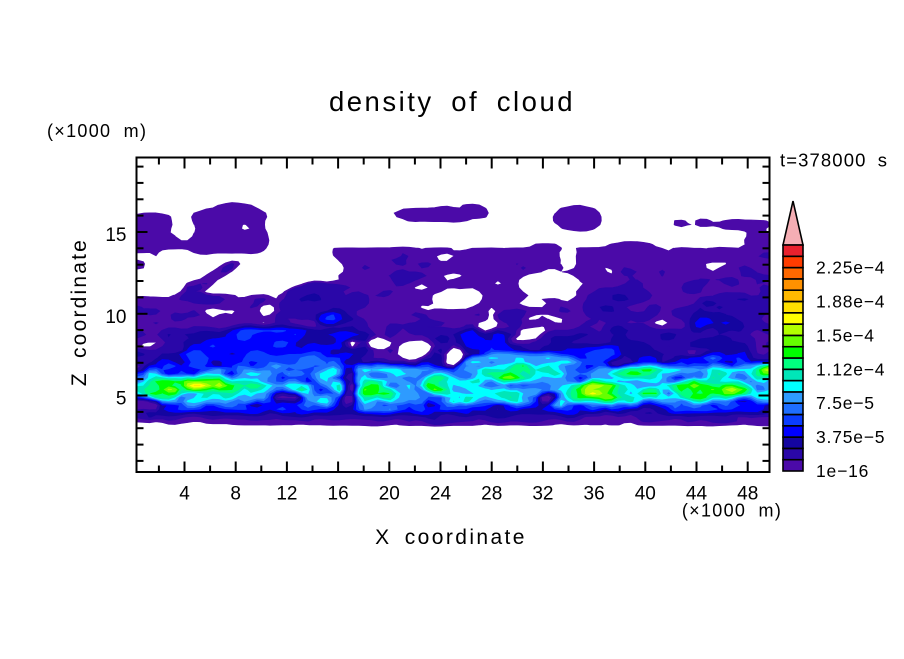  I want to click on svg-text: 1e−16, so click(842, 471).